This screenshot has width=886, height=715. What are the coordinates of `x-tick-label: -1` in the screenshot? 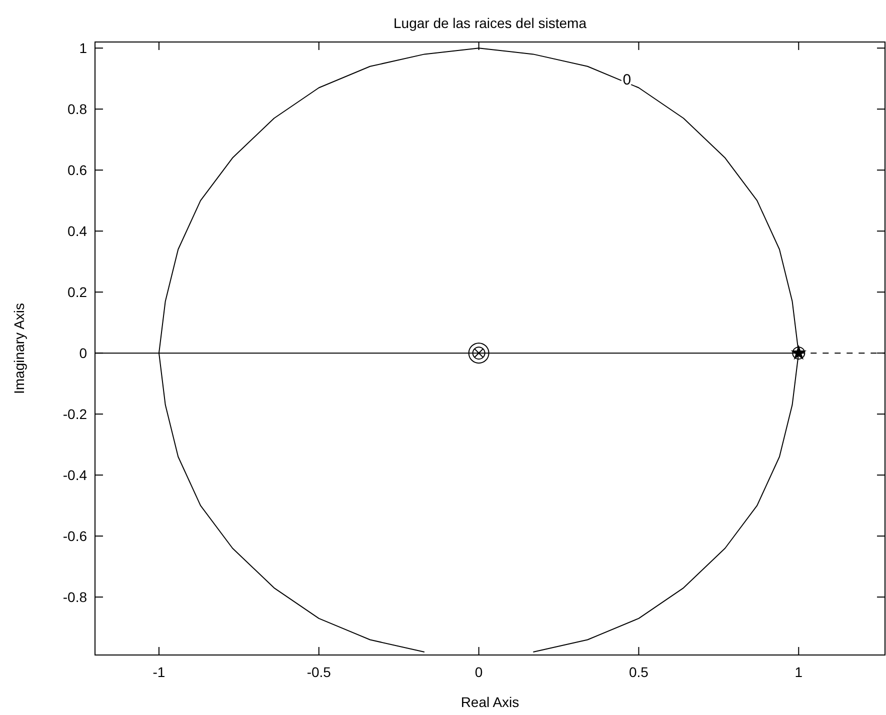 It's located at (159, 672).